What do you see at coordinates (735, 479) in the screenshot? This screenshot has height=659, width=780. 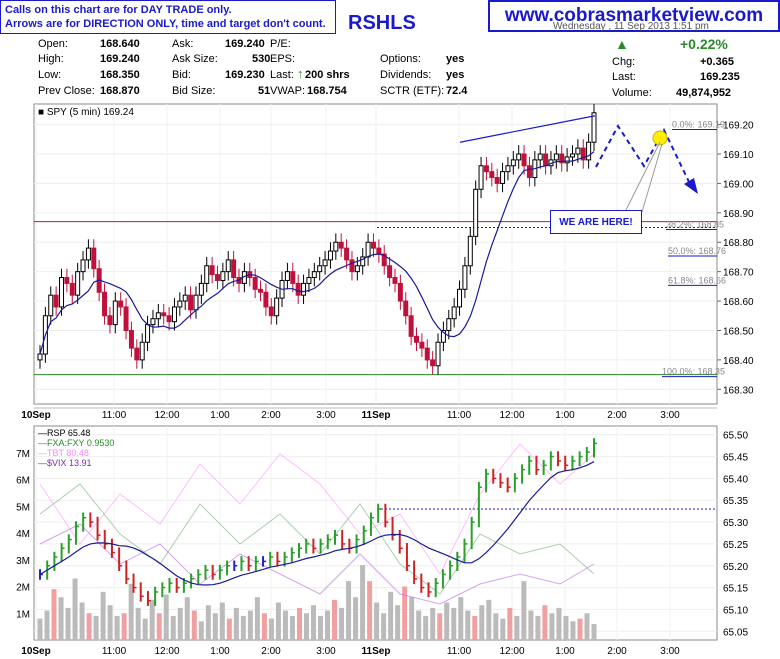 I see `y-tick-label: 65.40` at bounding box center [735, 479].